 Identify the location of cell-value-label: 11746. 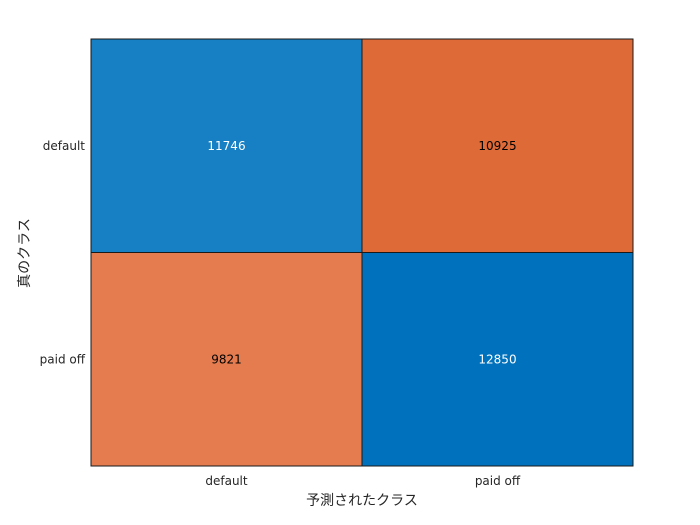
(226, 146).